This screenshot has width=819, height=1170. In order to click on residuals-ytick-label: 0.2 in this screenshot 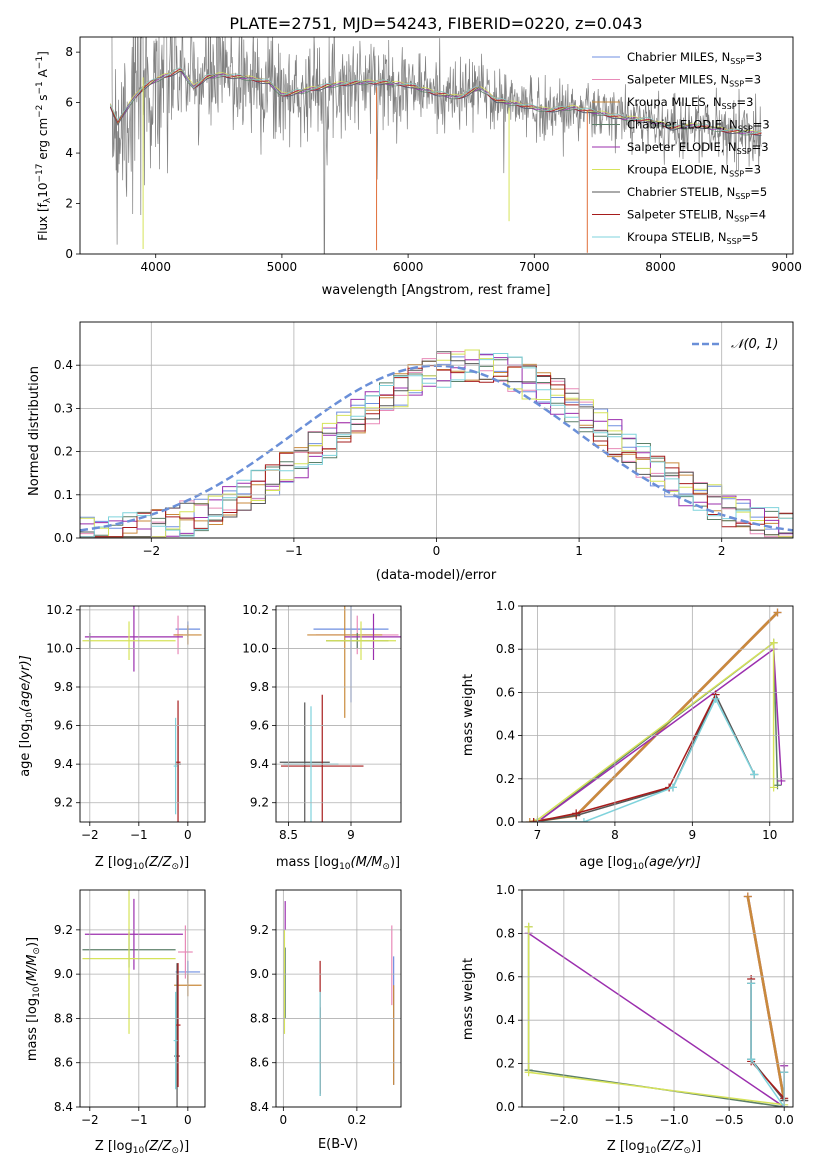, I will do `click(63, 452)`.